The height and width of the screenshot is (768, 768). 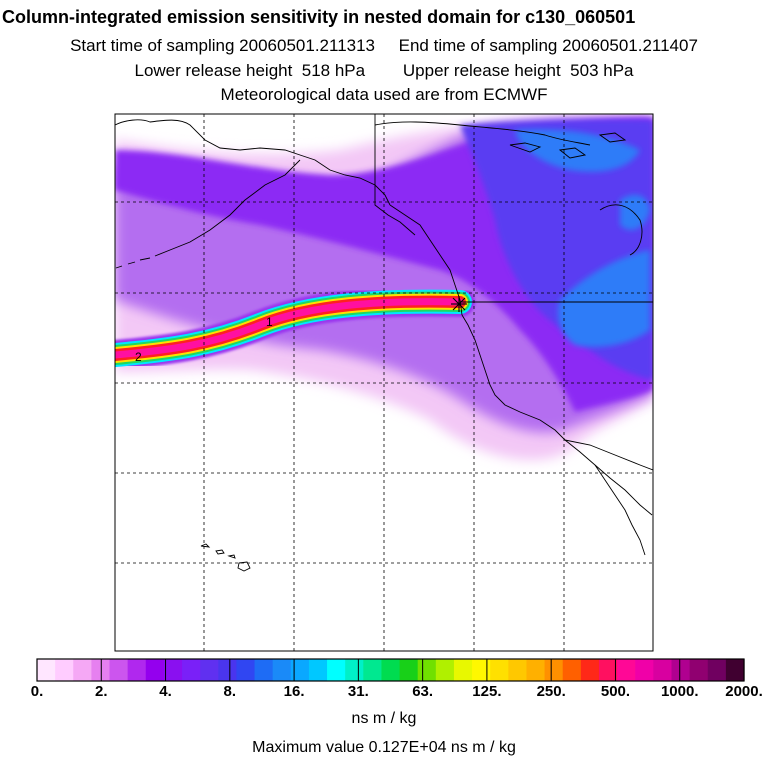 What do you see at coordinates (269, 322) in the screenshot?
I see `plume-label-1: 1` at bounding box center [269, 322].